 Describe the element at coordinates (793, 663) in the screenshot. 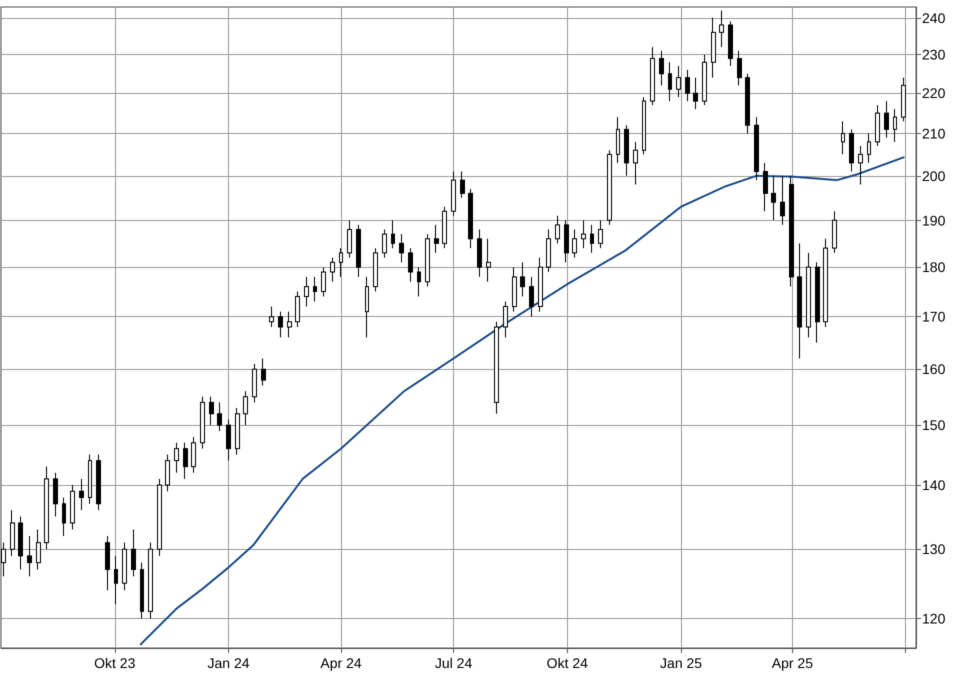

I see `x-tick-label: Apr 25` at that location.